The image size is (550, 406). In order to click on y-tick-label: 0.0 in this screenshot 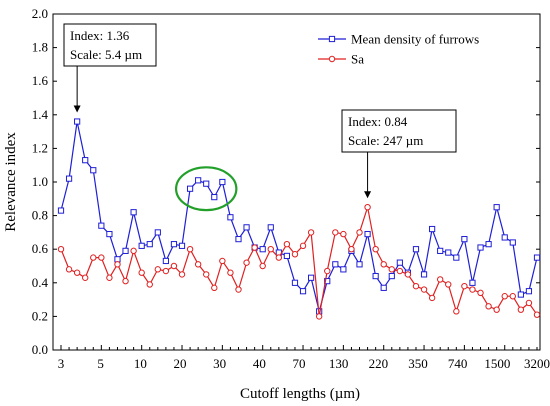, I will do `click(40, 349)`.